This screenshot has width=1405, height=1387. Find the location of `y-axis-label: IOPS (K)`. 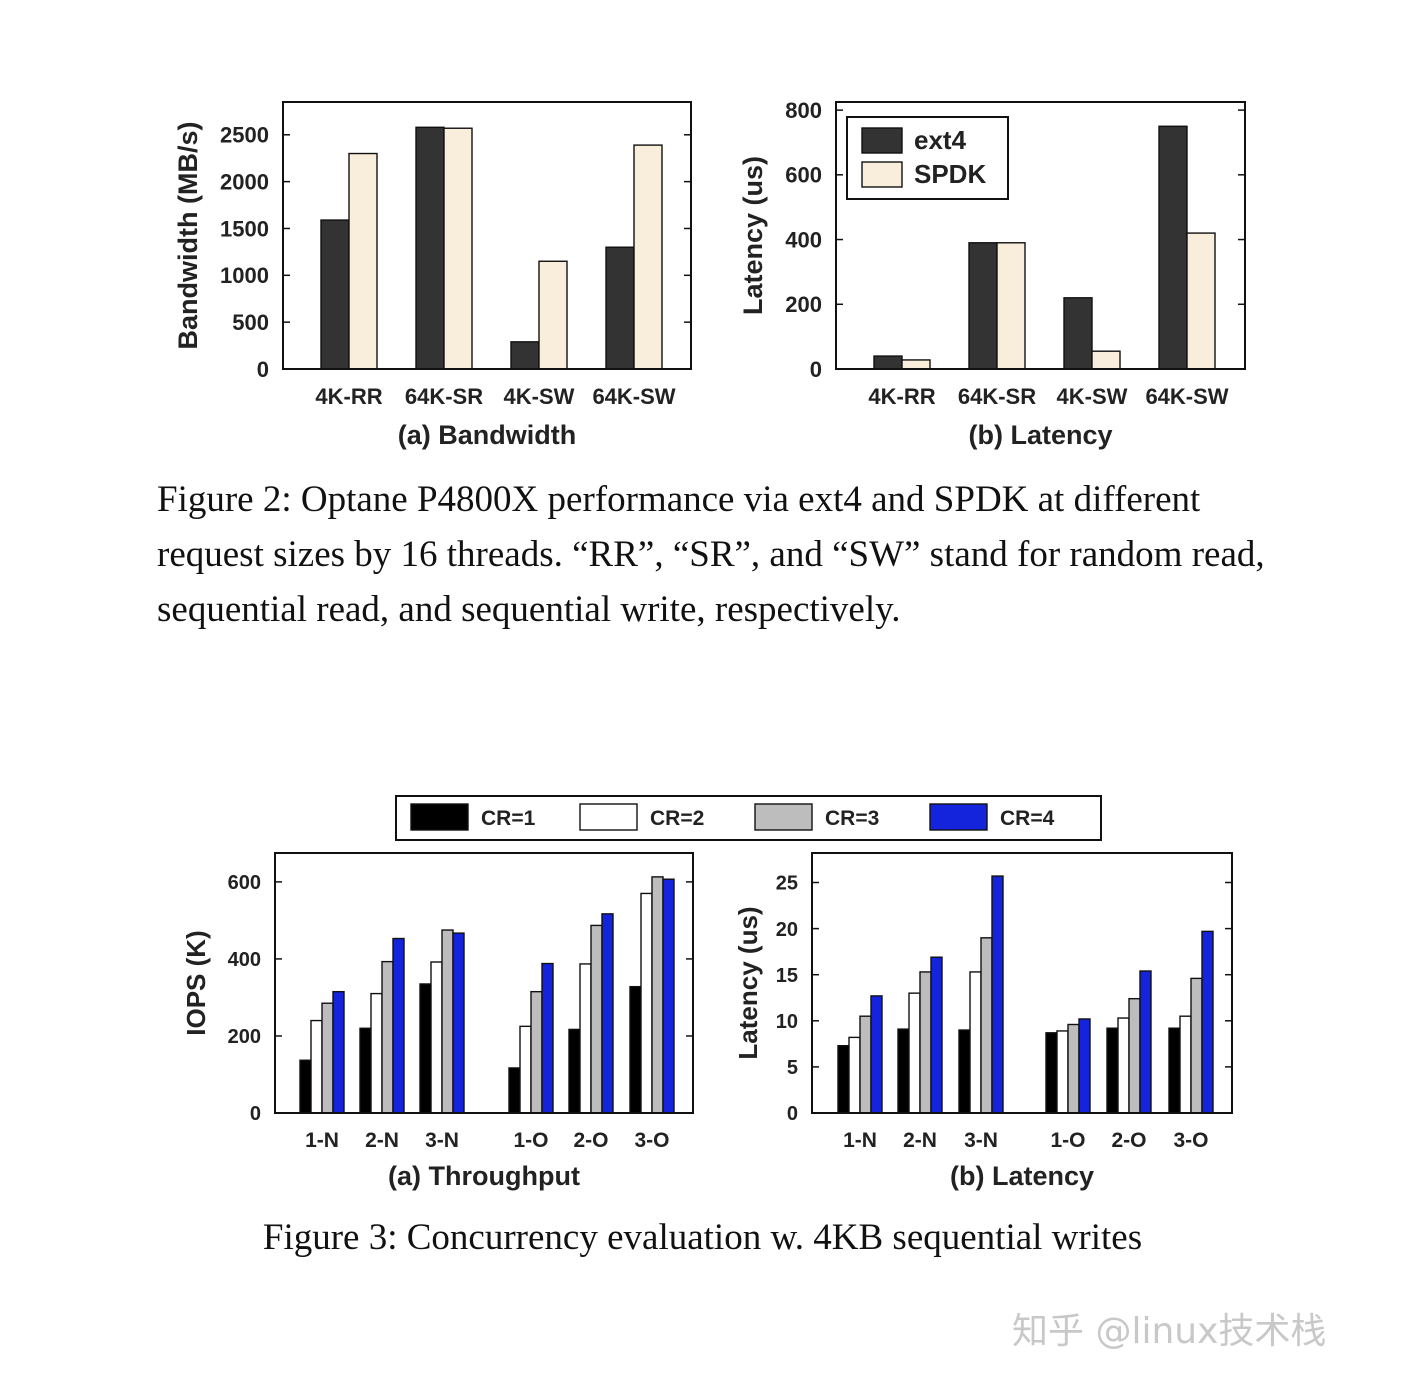

y-axis-label: IOPS (K) is located at coordinates (196, 982).